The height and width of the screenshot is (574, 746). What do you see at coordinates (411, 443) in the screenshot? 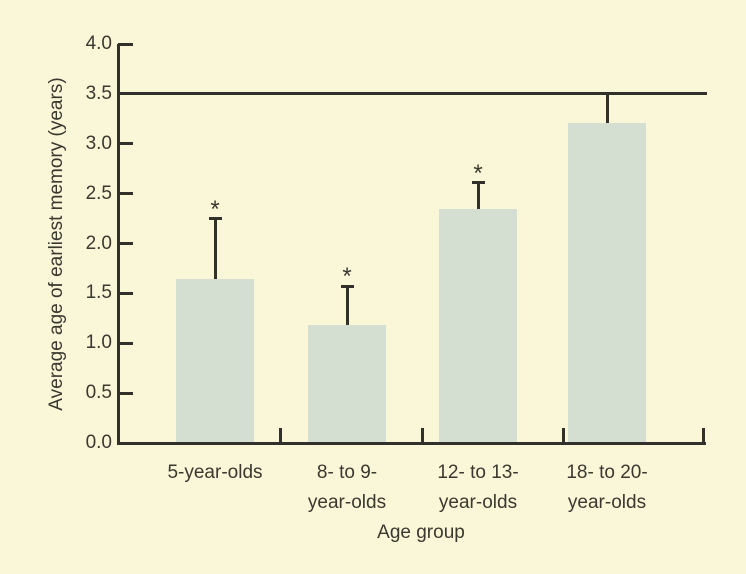
I see `x-axis-line` at bounding box center [411, 443].